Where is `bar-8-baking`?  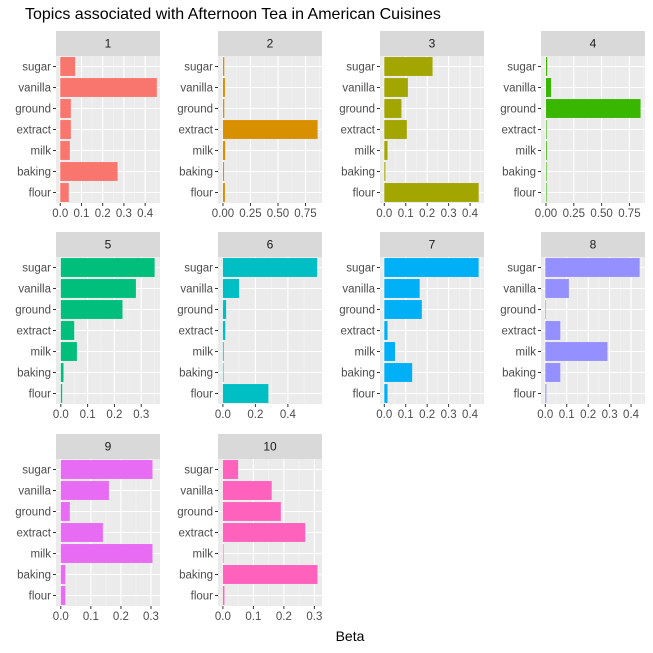
bar-8-baking is located at coordinates (553, 372).